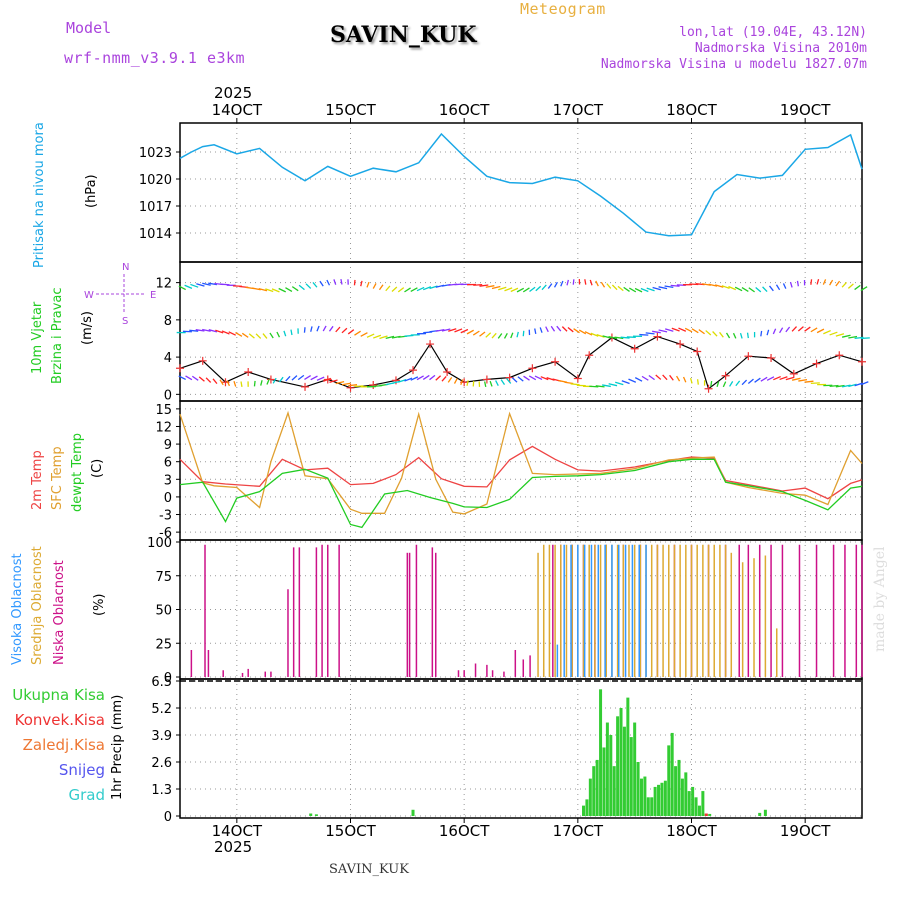  I want to click on wind-ytick-label: 4, so click(168, 358).